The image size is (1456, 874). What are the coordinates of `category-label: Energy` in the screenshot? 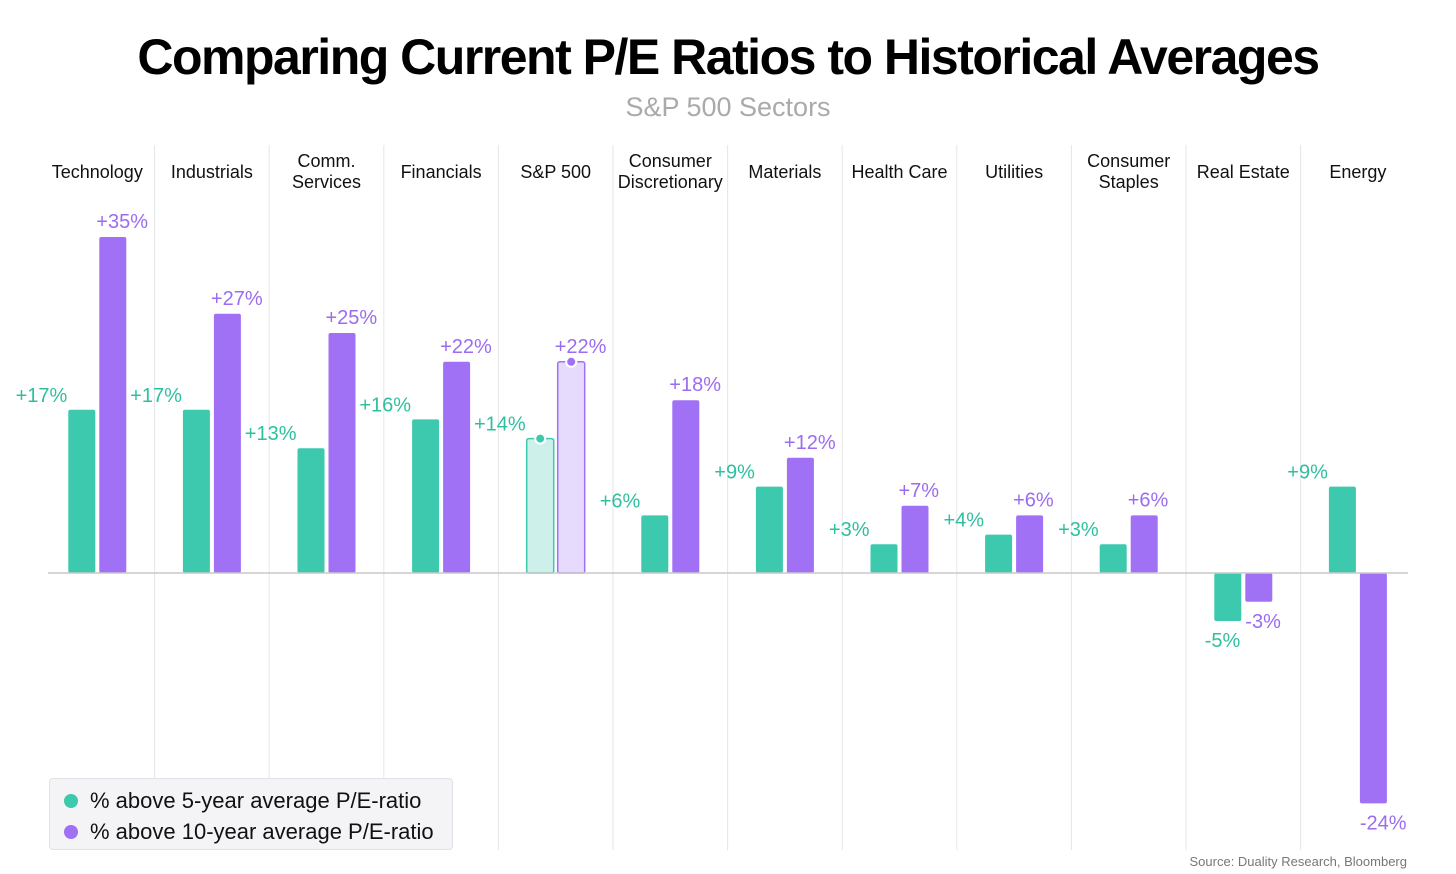 It's located at (1358, 171).